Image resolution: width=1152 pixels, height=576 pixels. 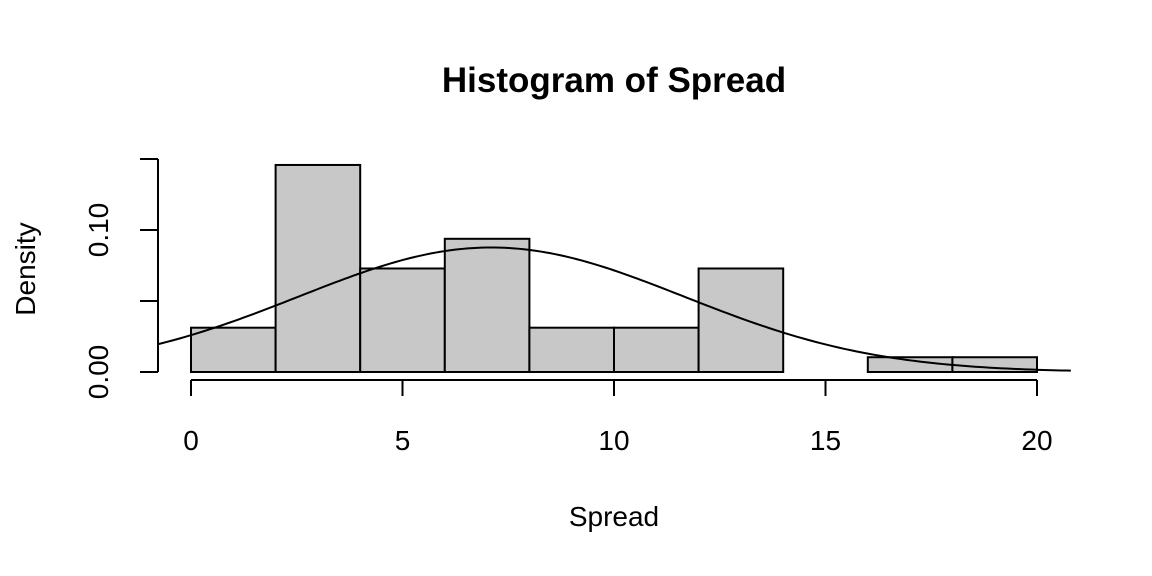 What do you see at coordinates (98, 372) in the screenshot?
I see `y-tick-label: 0.00` at bounding box center [98, 372].